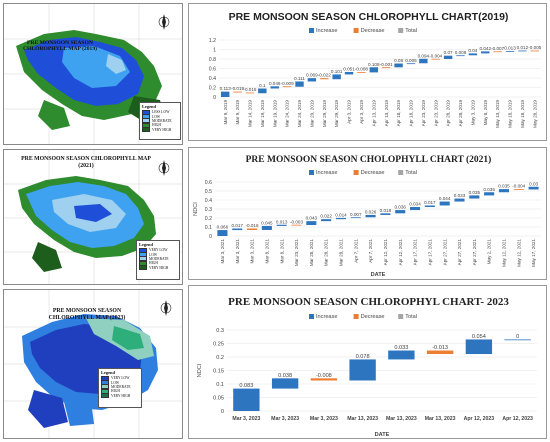  What do you see at coordinates (474, 252) in the screenshot?
I see `x-tick-label: Apr 27, 2021` at bounding box center [474, 252].